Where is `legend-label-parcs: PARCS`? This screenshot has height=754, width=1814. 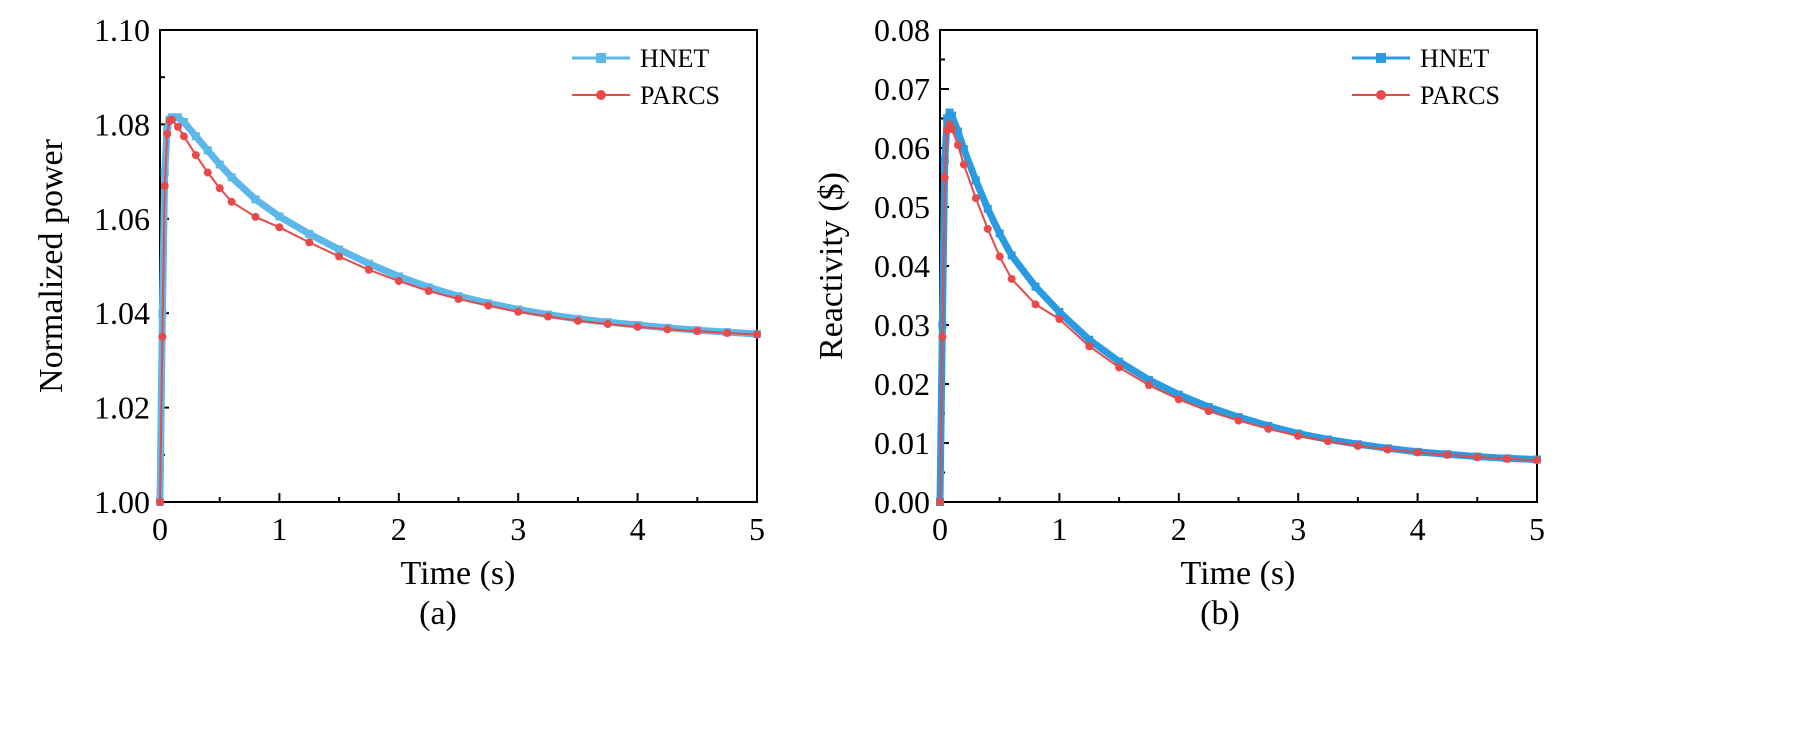 legend-label-parcs: PARCS is located at coordinates (680, 95).